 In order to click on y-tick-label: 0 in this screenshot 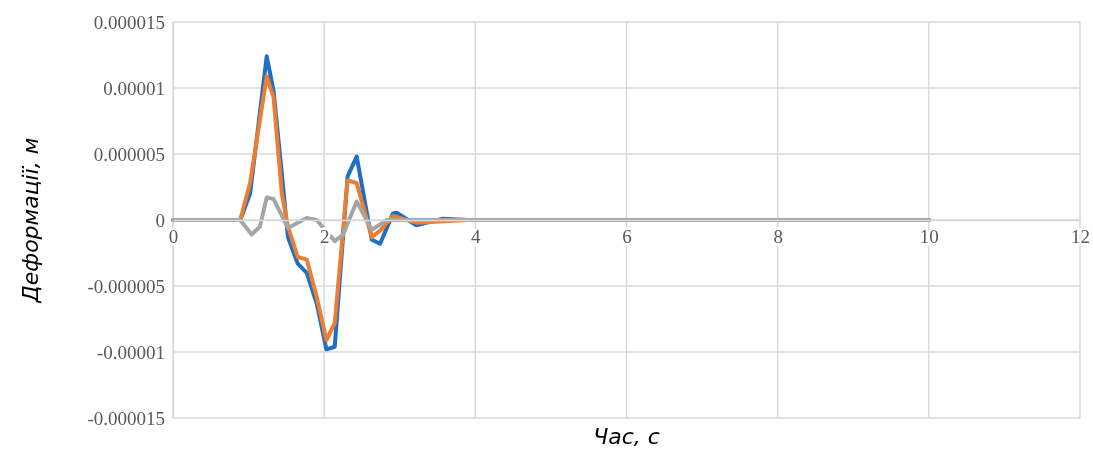, I will do `click(160, 220)`.